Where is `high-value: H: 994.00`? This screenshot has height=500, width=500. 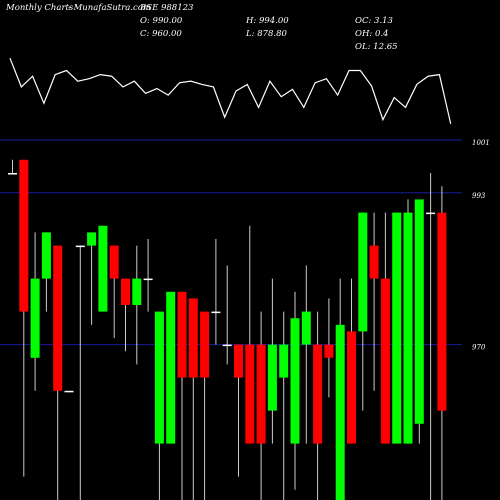 high-value: H: 994.00 is located at coordinates (267, 21).